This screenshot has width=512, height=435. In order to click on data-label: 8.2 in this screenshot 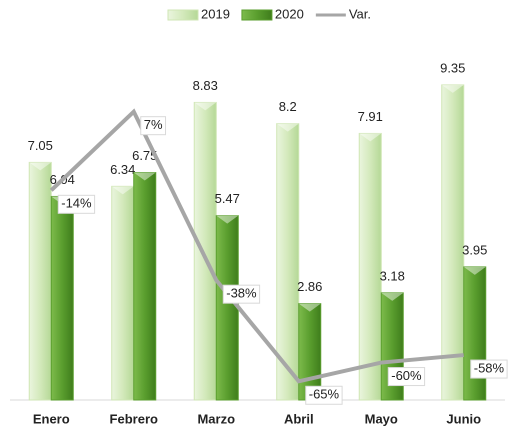, I will do `click(288, 106)`.